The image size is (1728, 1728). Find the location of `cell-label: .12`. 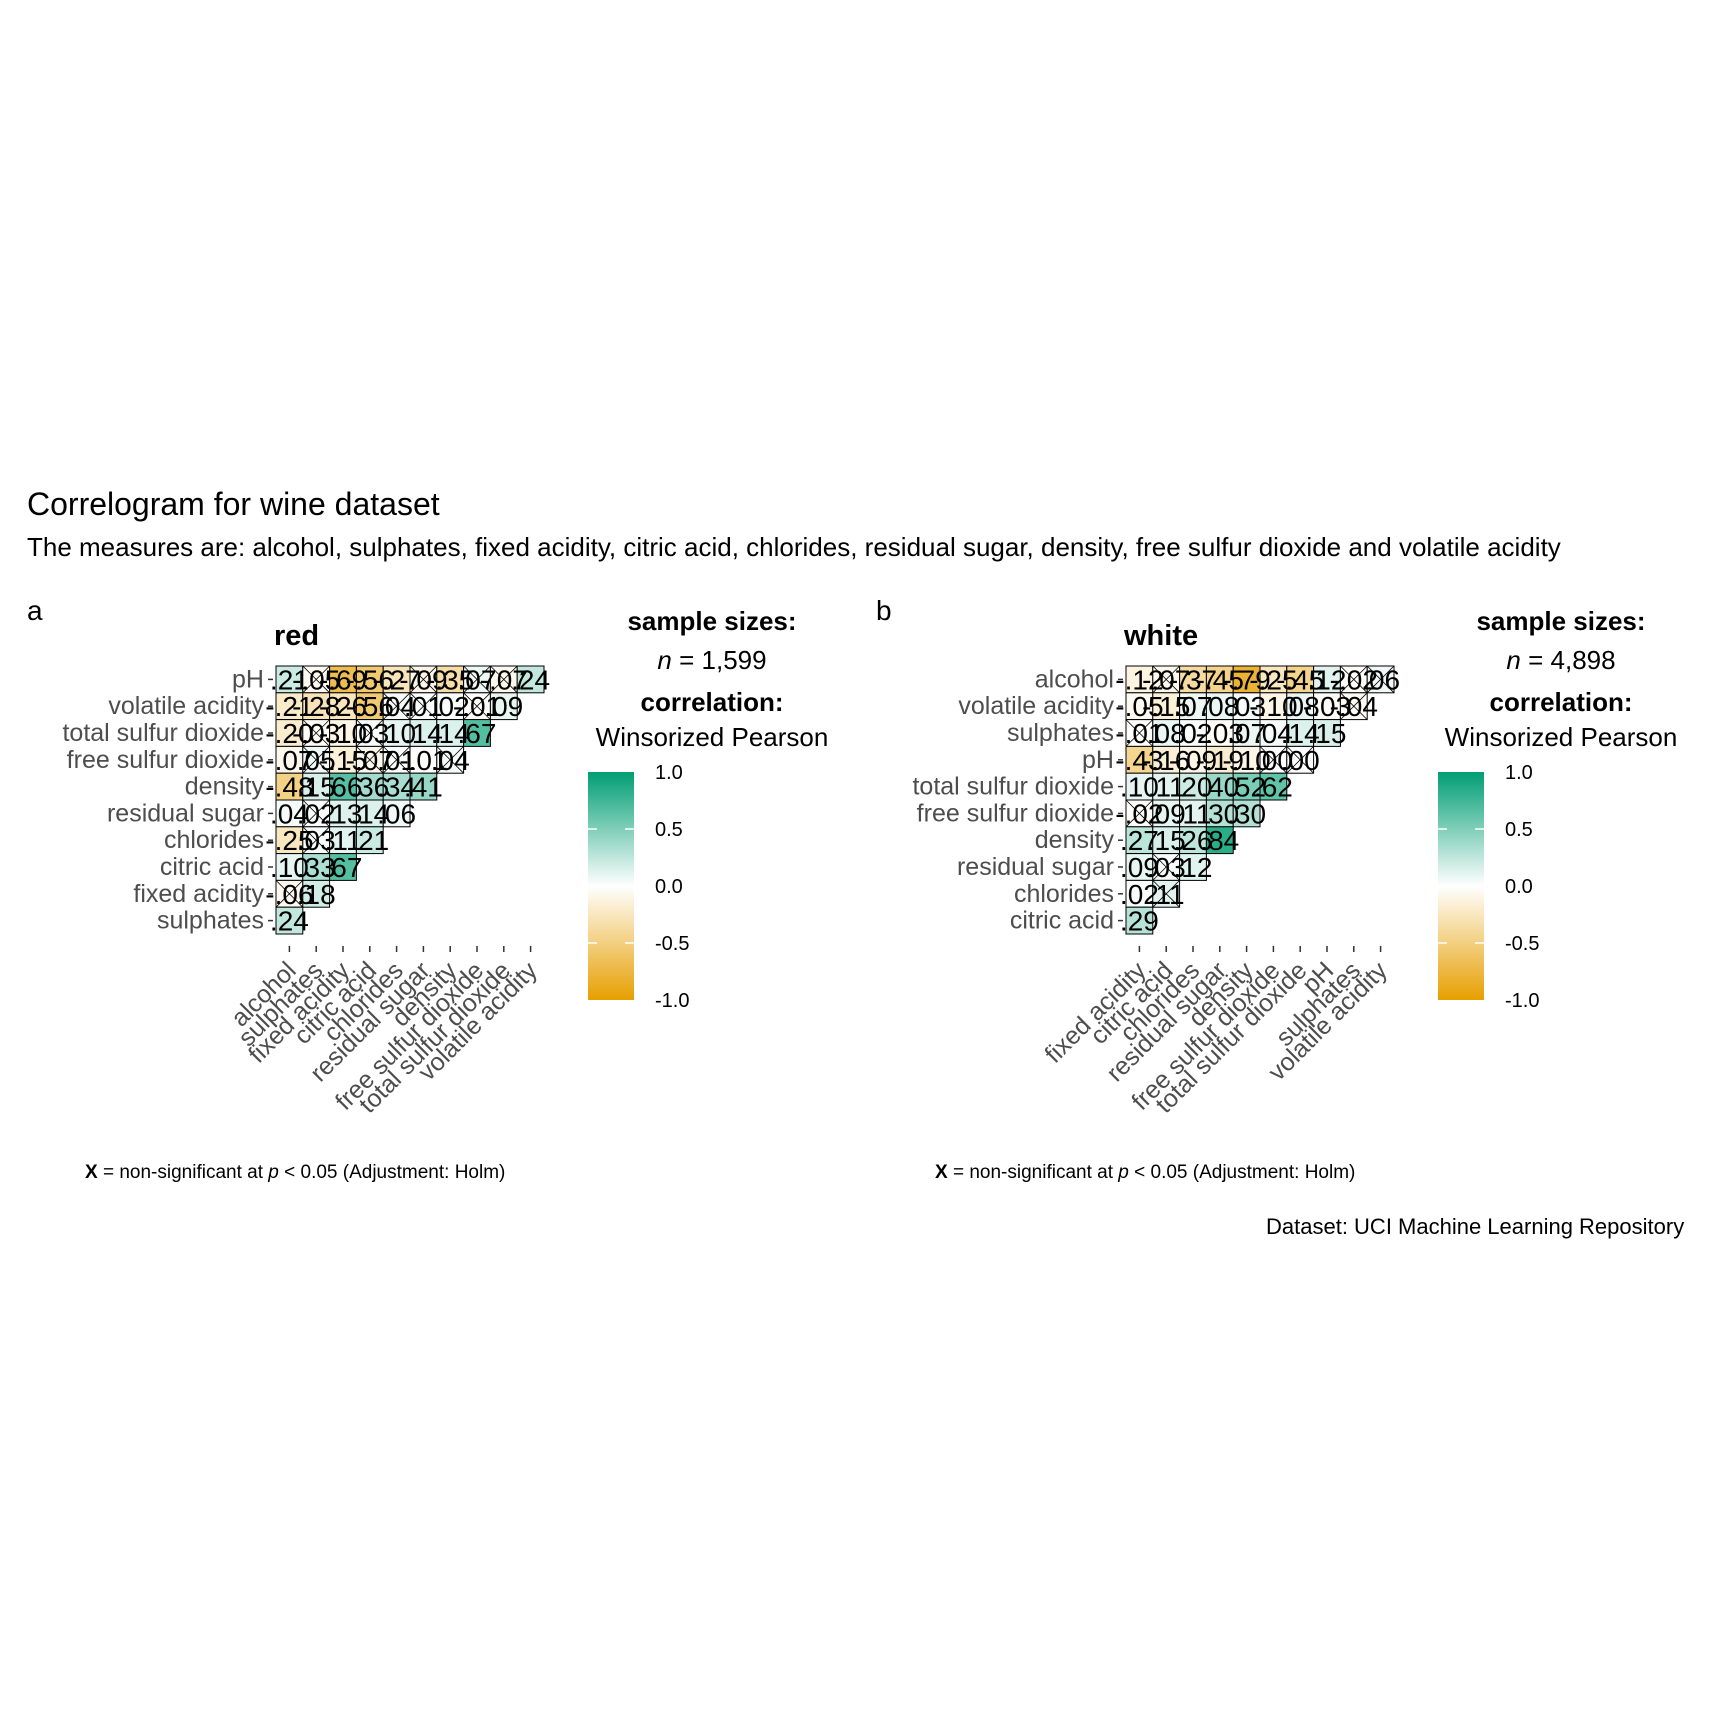

cell-label: .12 is located at coordinates (1193, 867).